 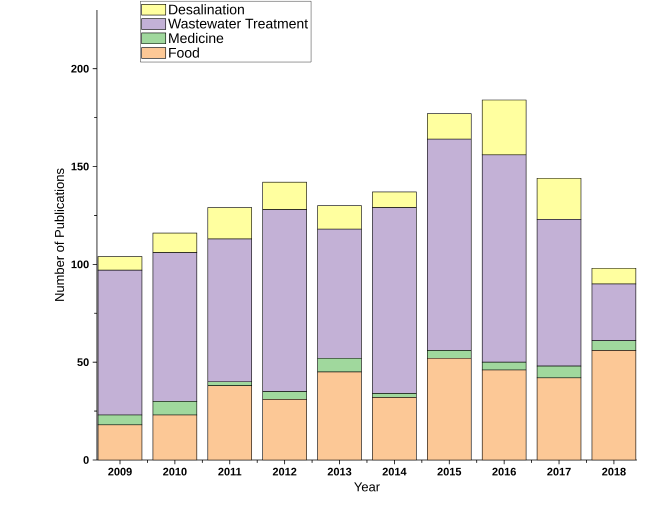 I want to click on legend-label: Food, so click(x=184, y=52).